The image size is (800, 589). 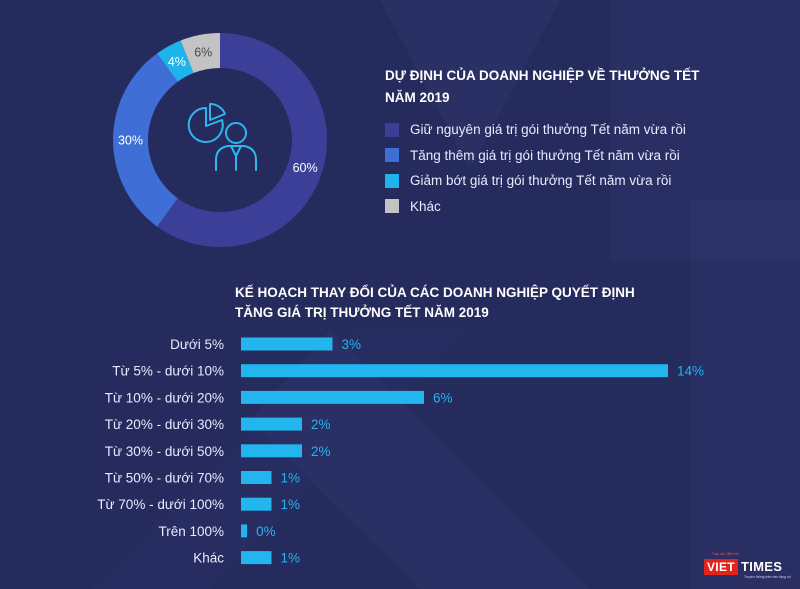 I want to click on bar-category-label: Từ 50% - dưới 70%, so click(x=164, y=478).